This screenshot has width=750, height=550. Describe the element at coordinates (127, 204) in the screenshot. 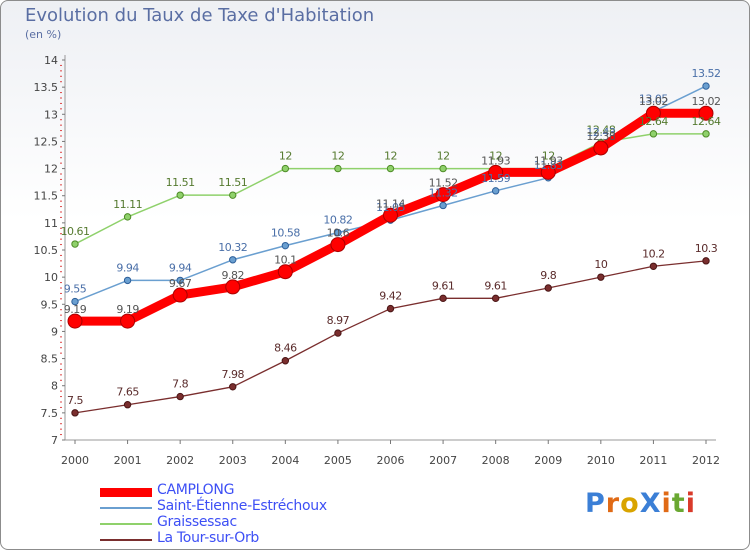

I see `data-label: 11.11` at that location.